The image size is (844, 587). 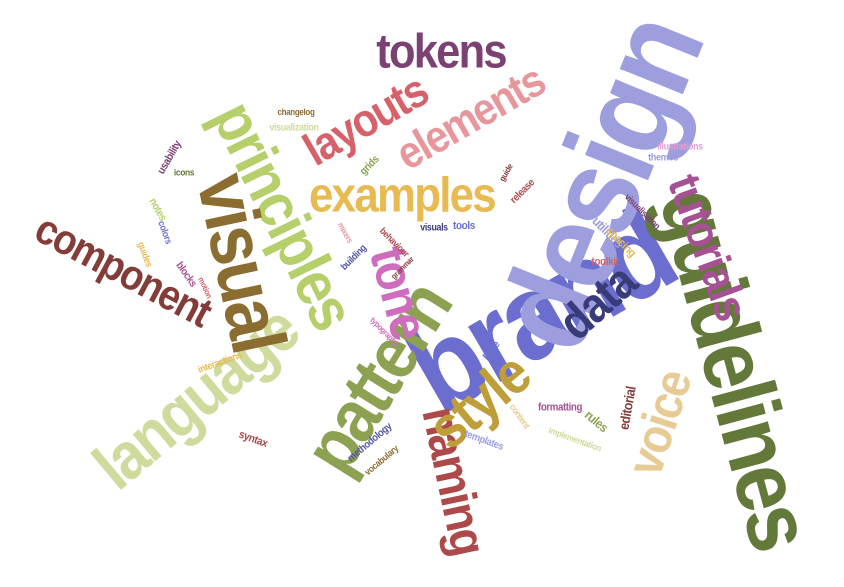 I want to click on word-mixers: mixers, so click(x=345, y=233).